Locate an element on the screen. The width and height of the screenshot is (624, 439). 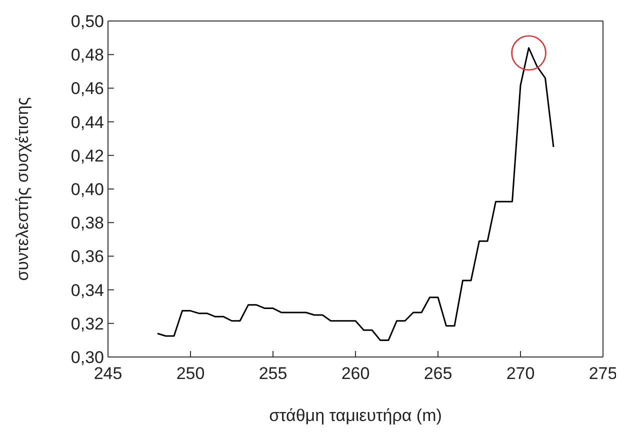
y-tick-label: 0,48 is located at coordinates (87, 55).